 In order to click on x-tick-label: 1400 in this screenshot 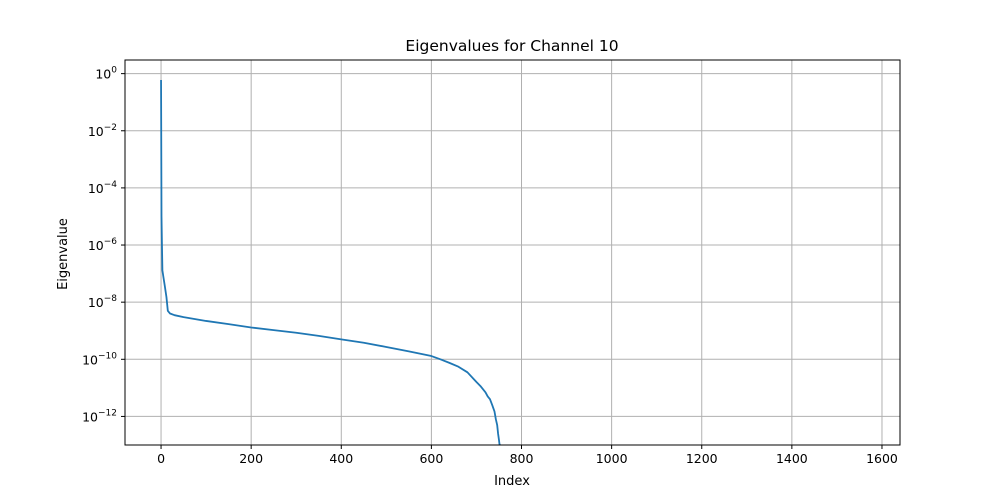, I will do `click(792, 458)`.